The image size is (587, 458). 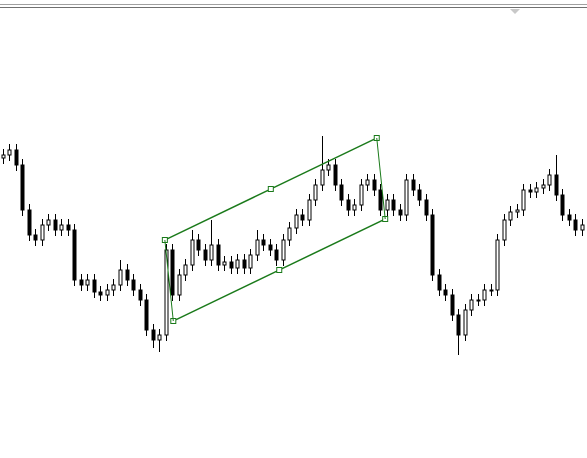 What do you see at coordinates (515, 11) in the screenshot?
I see `shift-marker` at bounding box center [515, 11].